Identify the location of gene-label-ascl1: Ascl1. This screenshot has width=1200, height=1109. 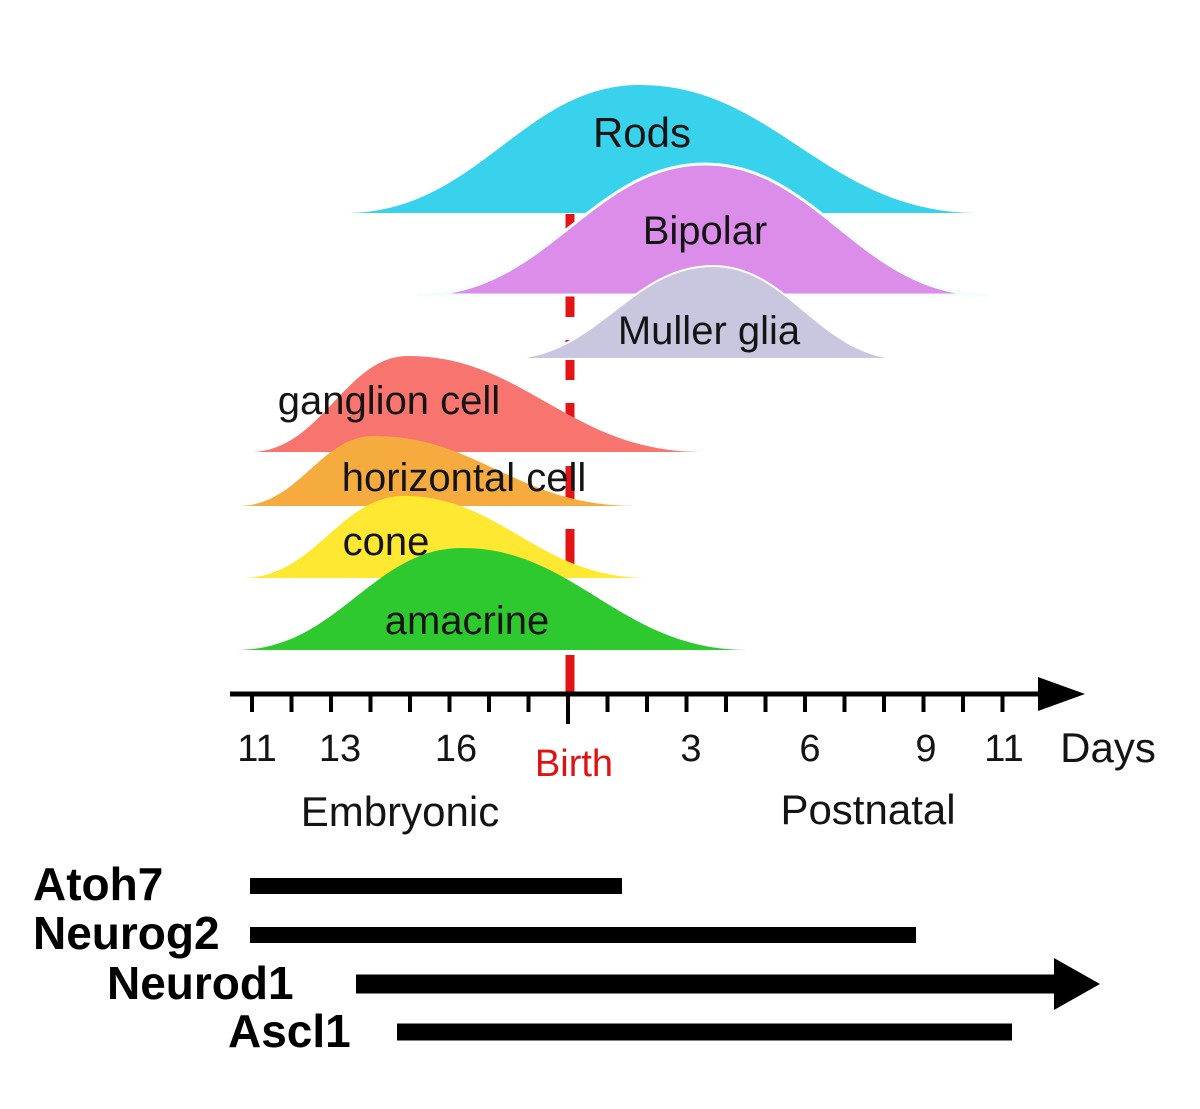
(289, 1031).